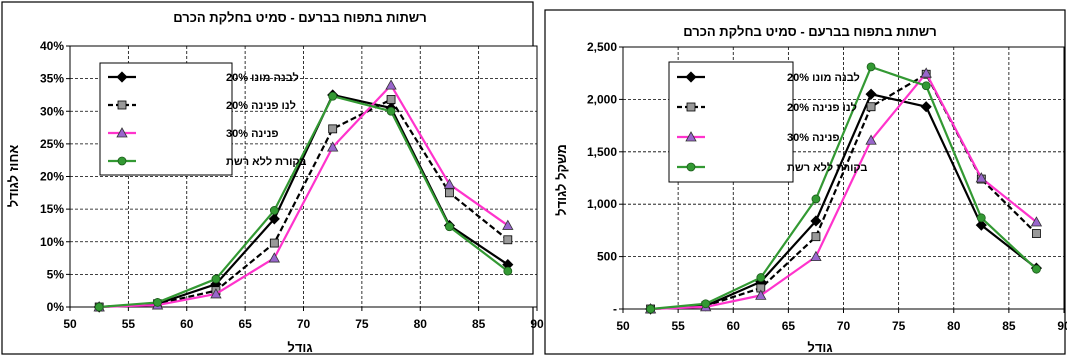  Describe the element at coordinates (602, 152) in the screenshot. I see `y-tick-label: 1,500` at that location.